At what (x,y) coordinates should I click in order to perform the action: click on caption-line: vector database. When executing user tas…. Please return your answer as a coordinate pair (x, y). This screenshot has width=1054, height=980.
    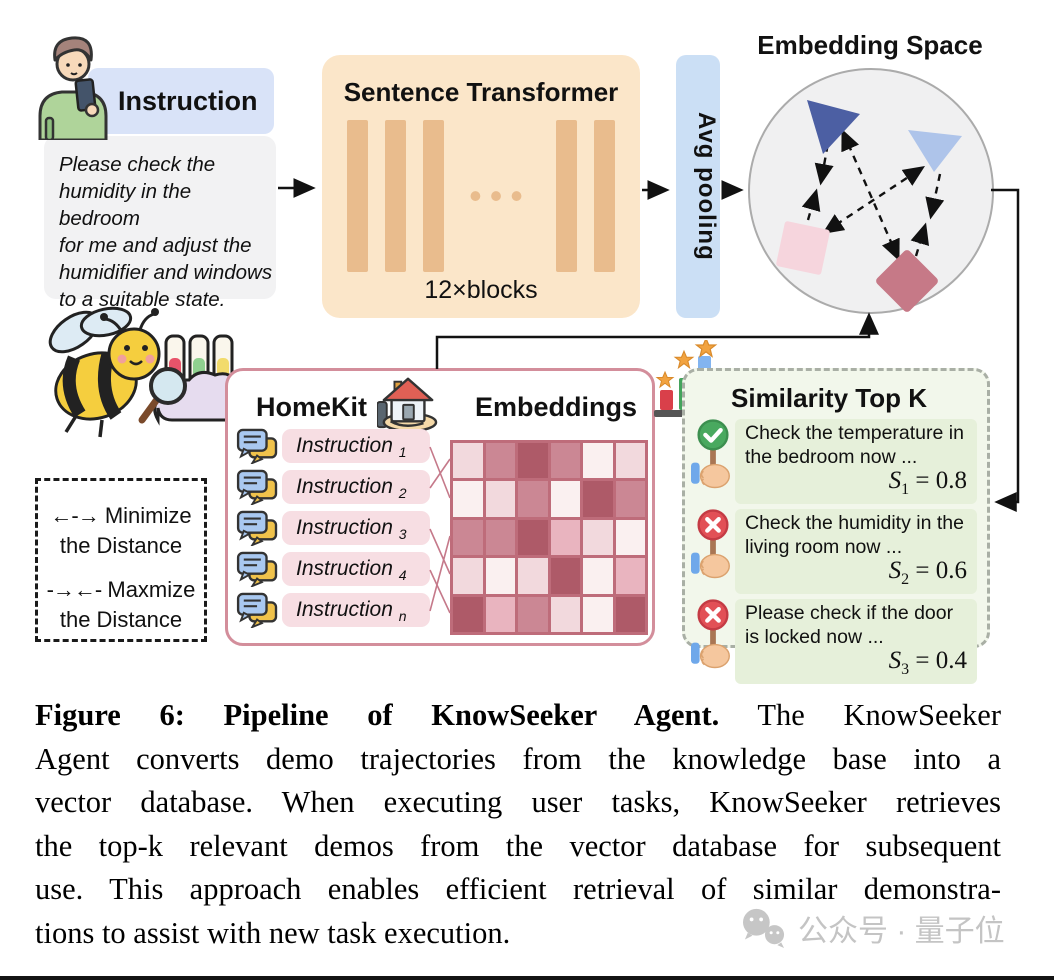
    Looking at the image, I should click on (518, 802).